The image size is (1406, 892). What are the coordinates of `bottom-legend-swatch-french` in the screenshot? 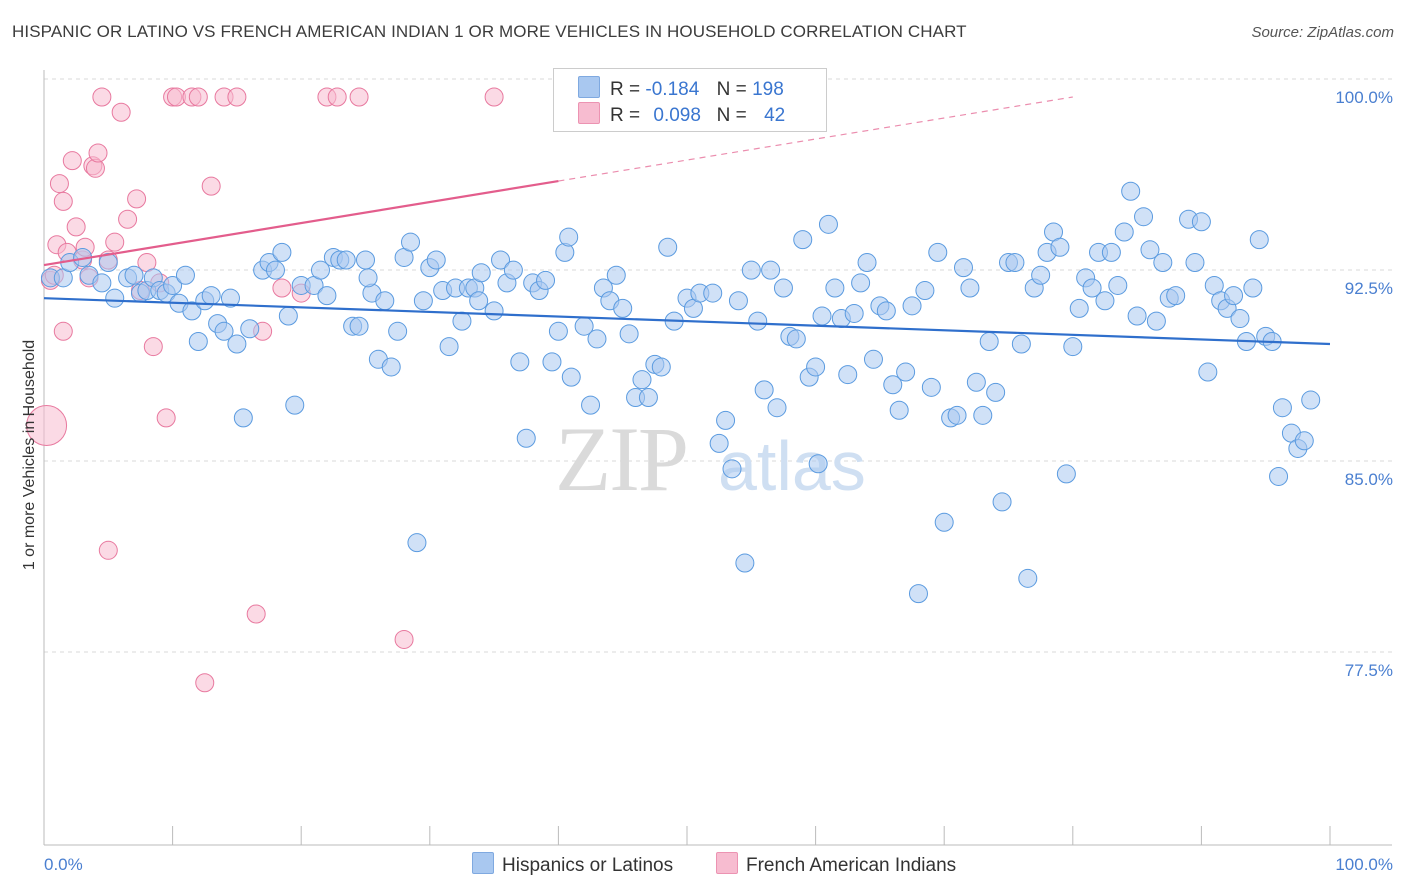 It's located at (727, 863).